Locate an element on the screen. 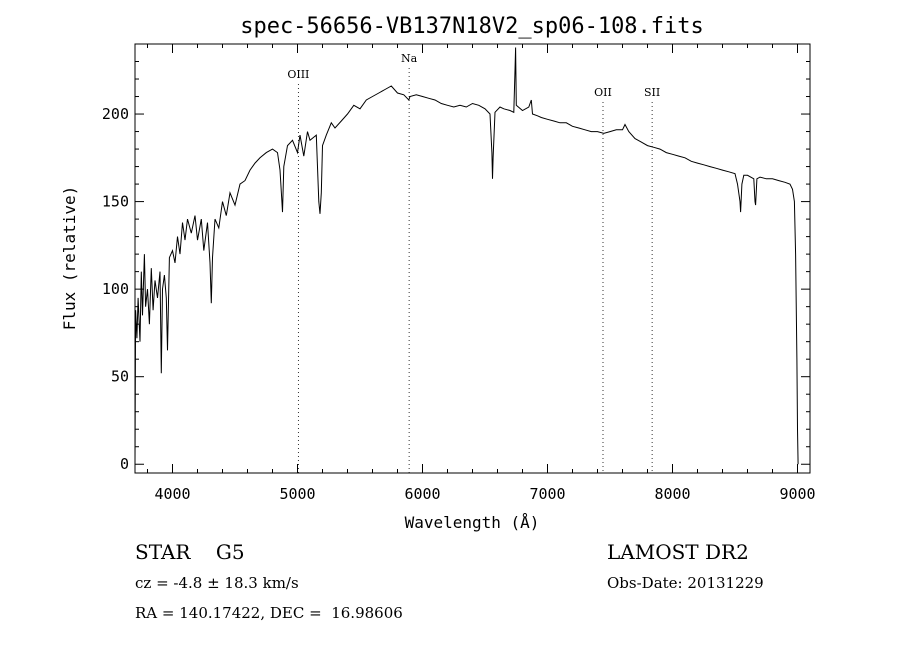 The width and height of the screenshot is (900, 650). x-tick-label: 6000 is located at coordinates (422, 494).